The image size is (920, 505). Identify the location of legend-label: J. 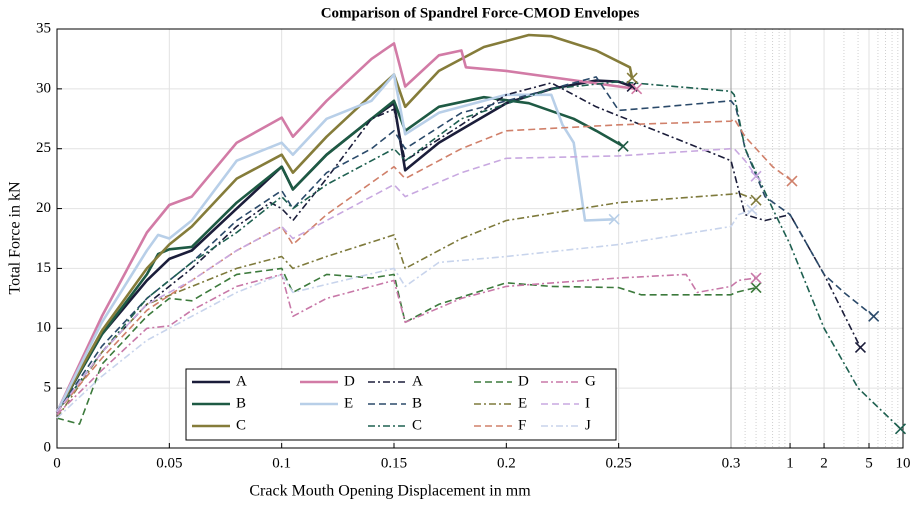
(588, 425).